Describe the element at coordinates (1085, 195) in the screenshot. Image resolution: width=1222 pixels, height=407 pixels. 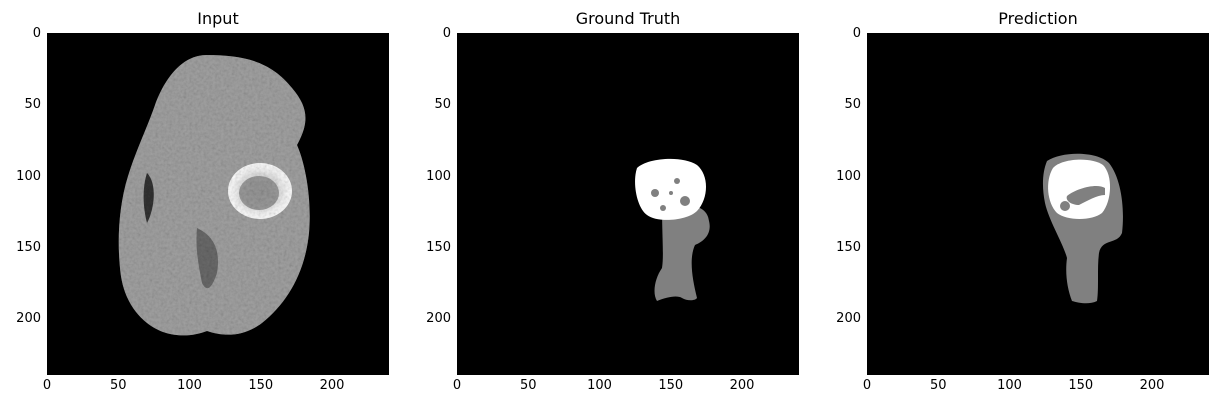
I see `pred-inner-edema` at that location.